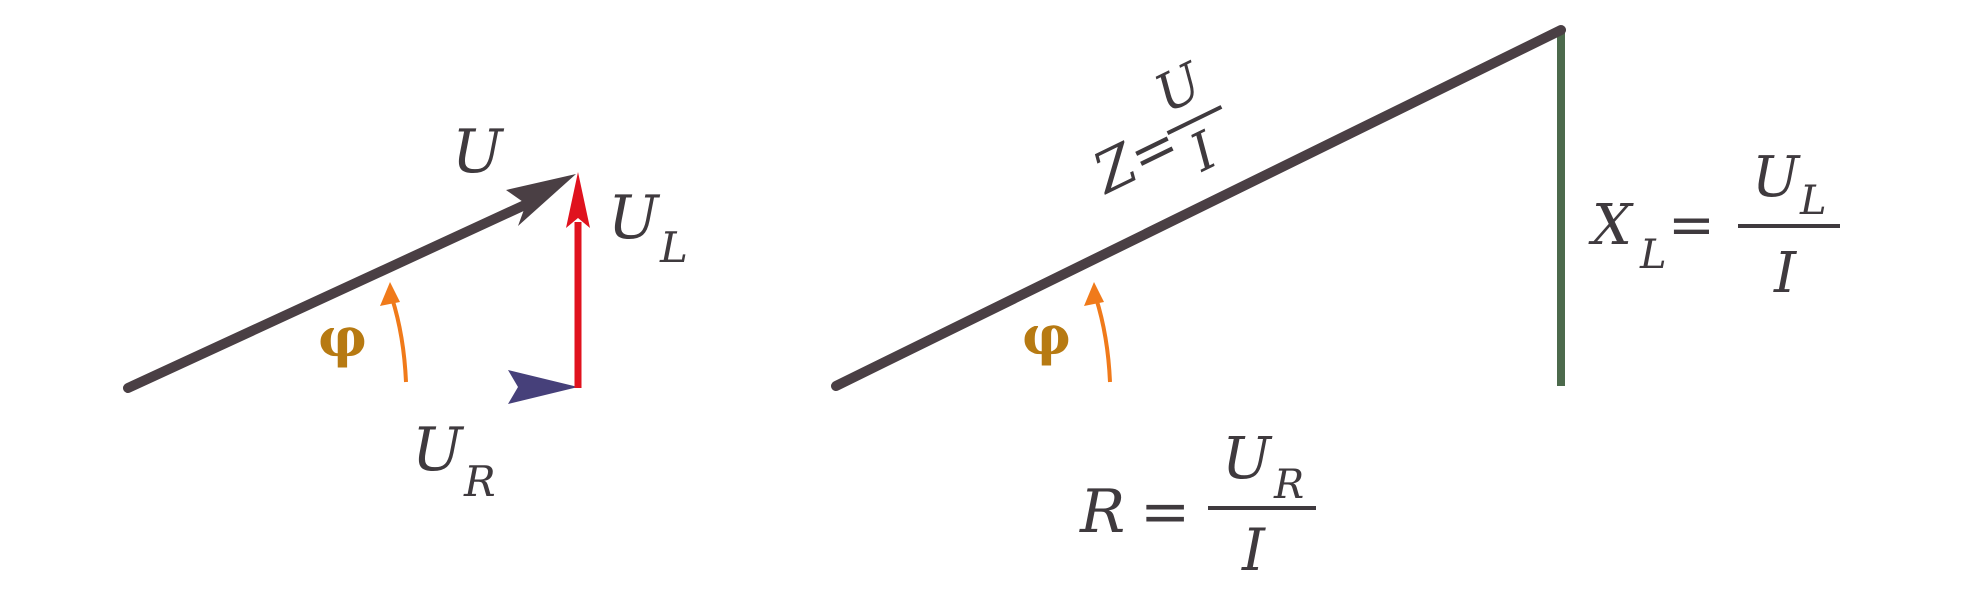 The width and height of the screenshot is (1964, 598). What do you see at coordinates (1776, 177) in the screenshot?
I see `xl-formula-numerator: U` at bounding box center [1776, 177].